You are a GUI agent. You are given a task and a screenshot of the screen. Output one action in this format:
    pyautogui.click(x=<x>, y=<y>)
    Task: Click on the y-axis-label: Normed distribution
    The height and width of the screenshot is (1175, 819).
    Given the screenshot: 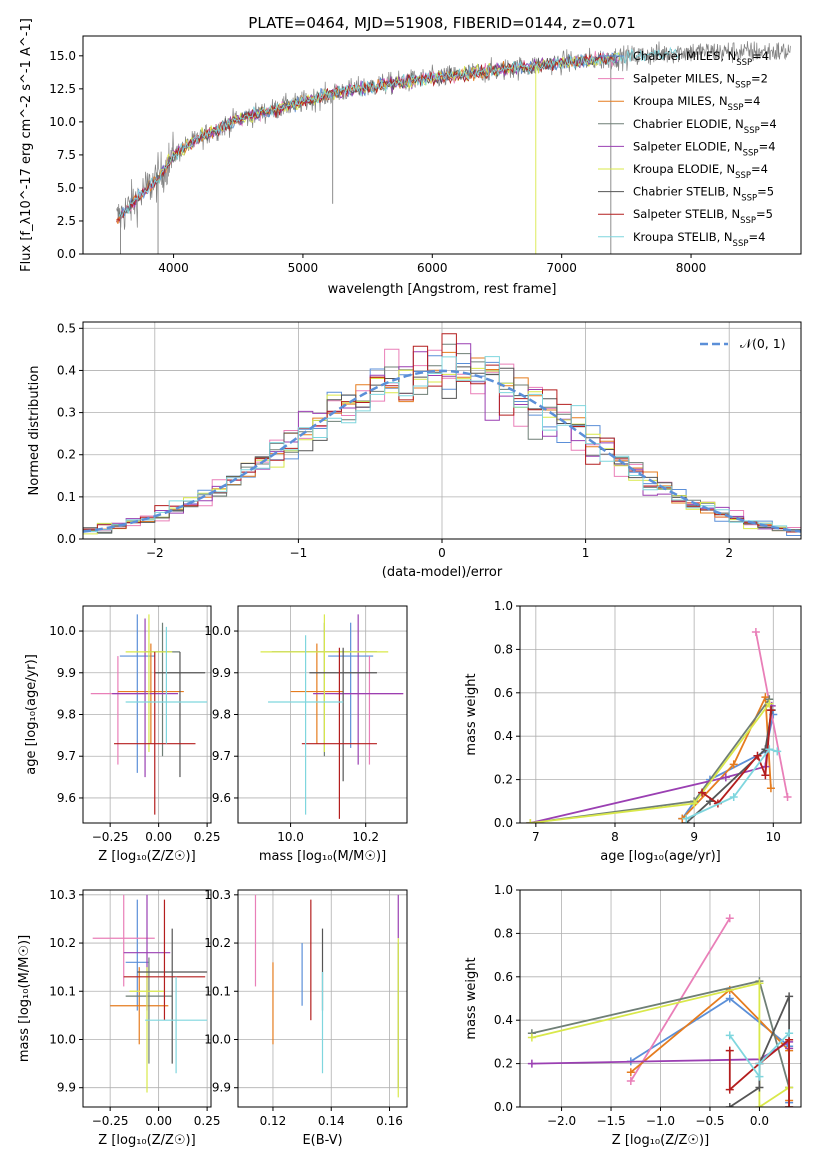 What is the action you would take?
    pyautogui.click(x=34, y=431)
    